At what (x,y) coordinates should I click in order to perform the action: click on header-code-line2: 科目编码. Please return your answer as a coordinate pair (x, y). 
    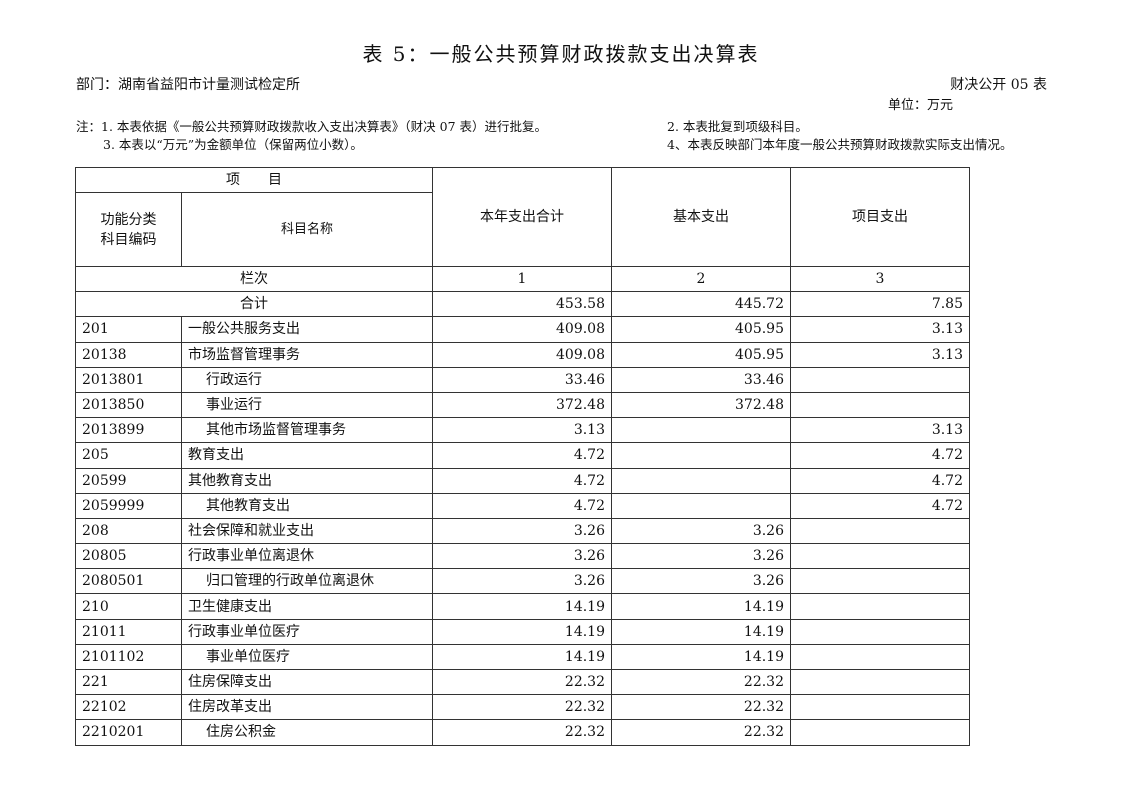
    Looking at the image, I should click on (128, 239).